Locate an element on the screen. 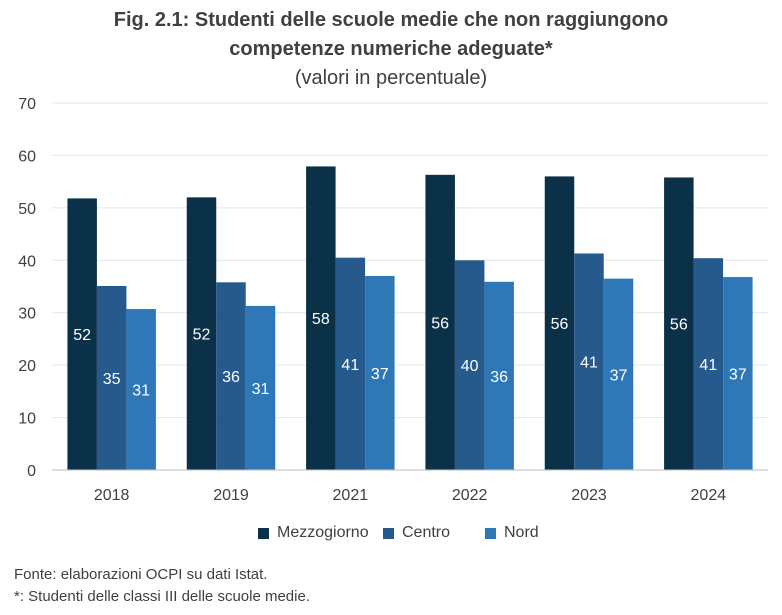  legend-label-mezzogiorno: Mezzogiorno is located at coordinates (323, 532).